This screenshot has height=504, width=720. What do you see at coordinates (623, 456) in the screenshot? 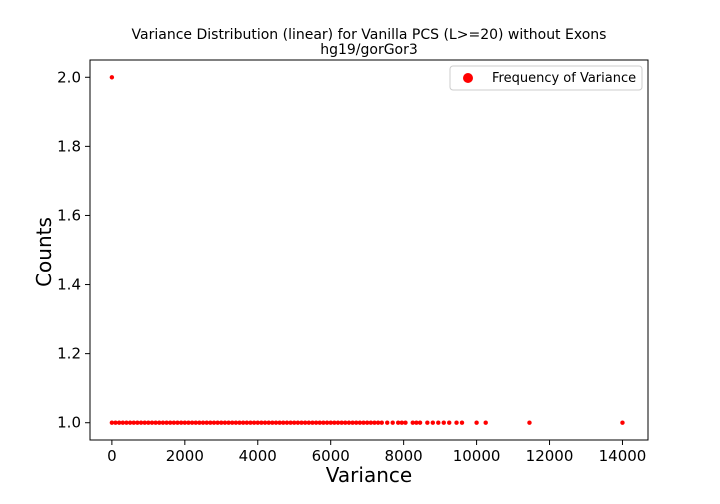
I see `x-tick-label: 14000` at bounding box center [623, 456].